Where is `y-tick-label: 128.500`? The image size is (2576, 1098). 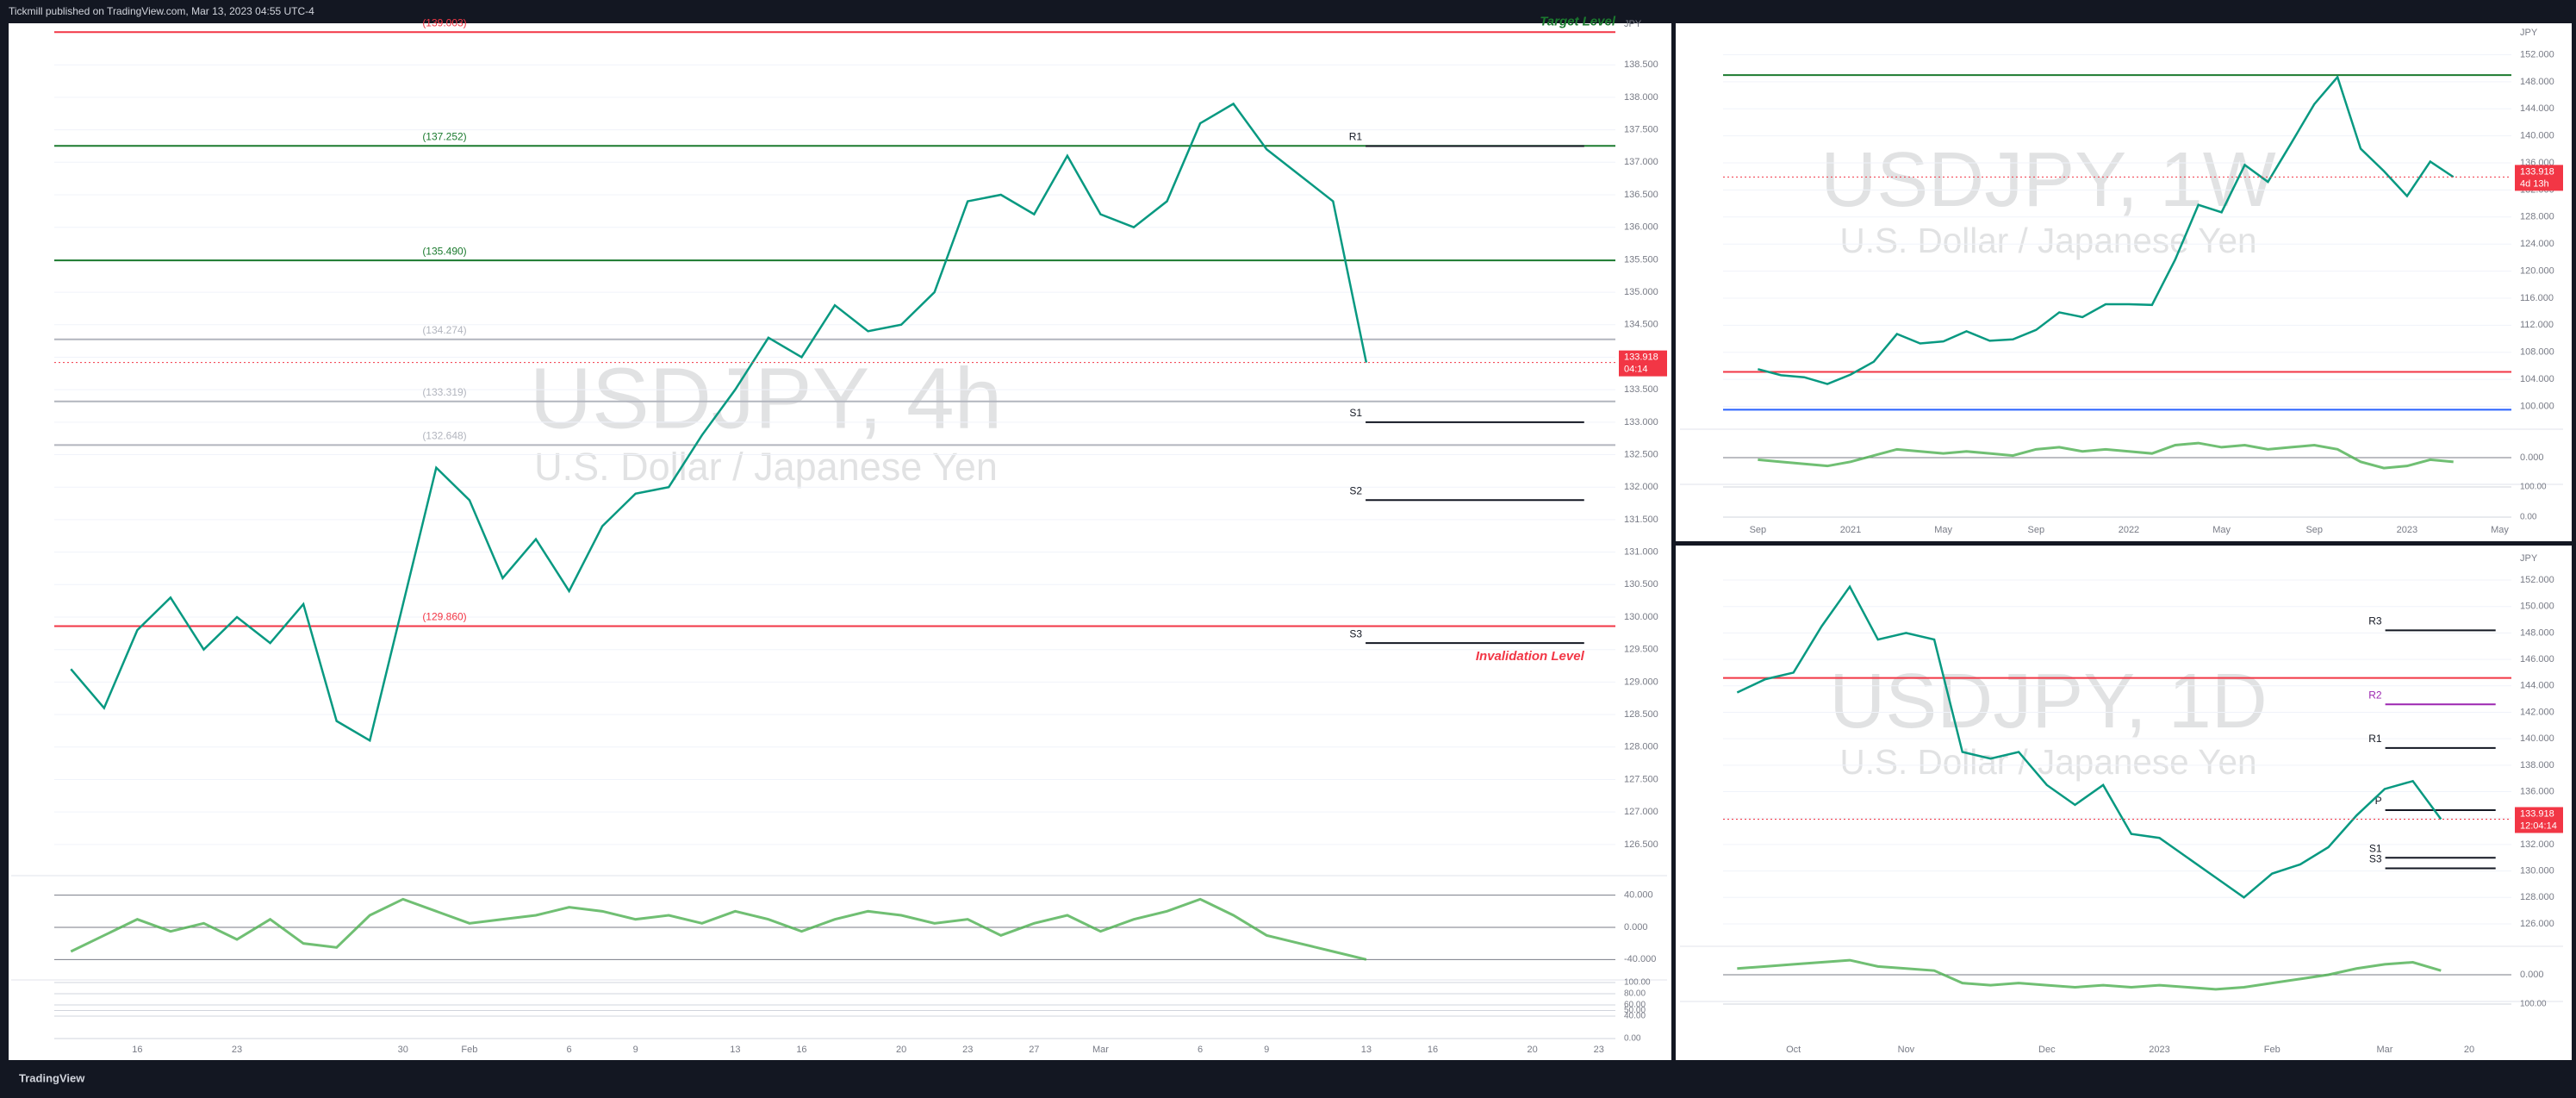 y-tick-label: 128.500 is located at coordinates (1641, 715).